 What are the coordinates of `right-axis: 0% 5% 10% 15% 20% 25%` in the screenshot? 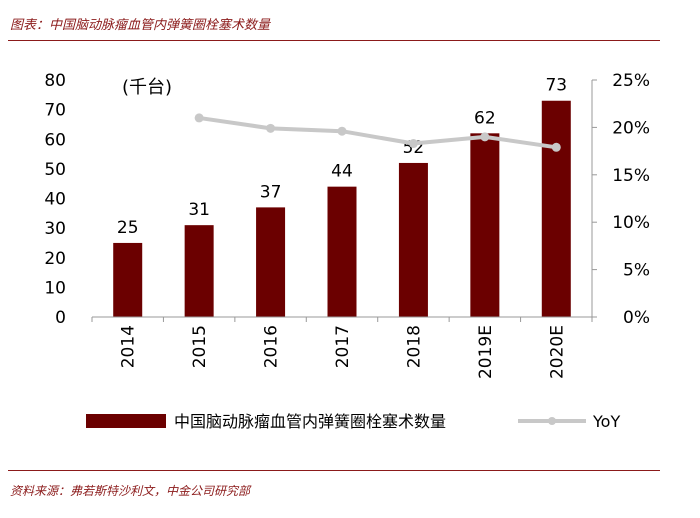 It's located at (620, 199).